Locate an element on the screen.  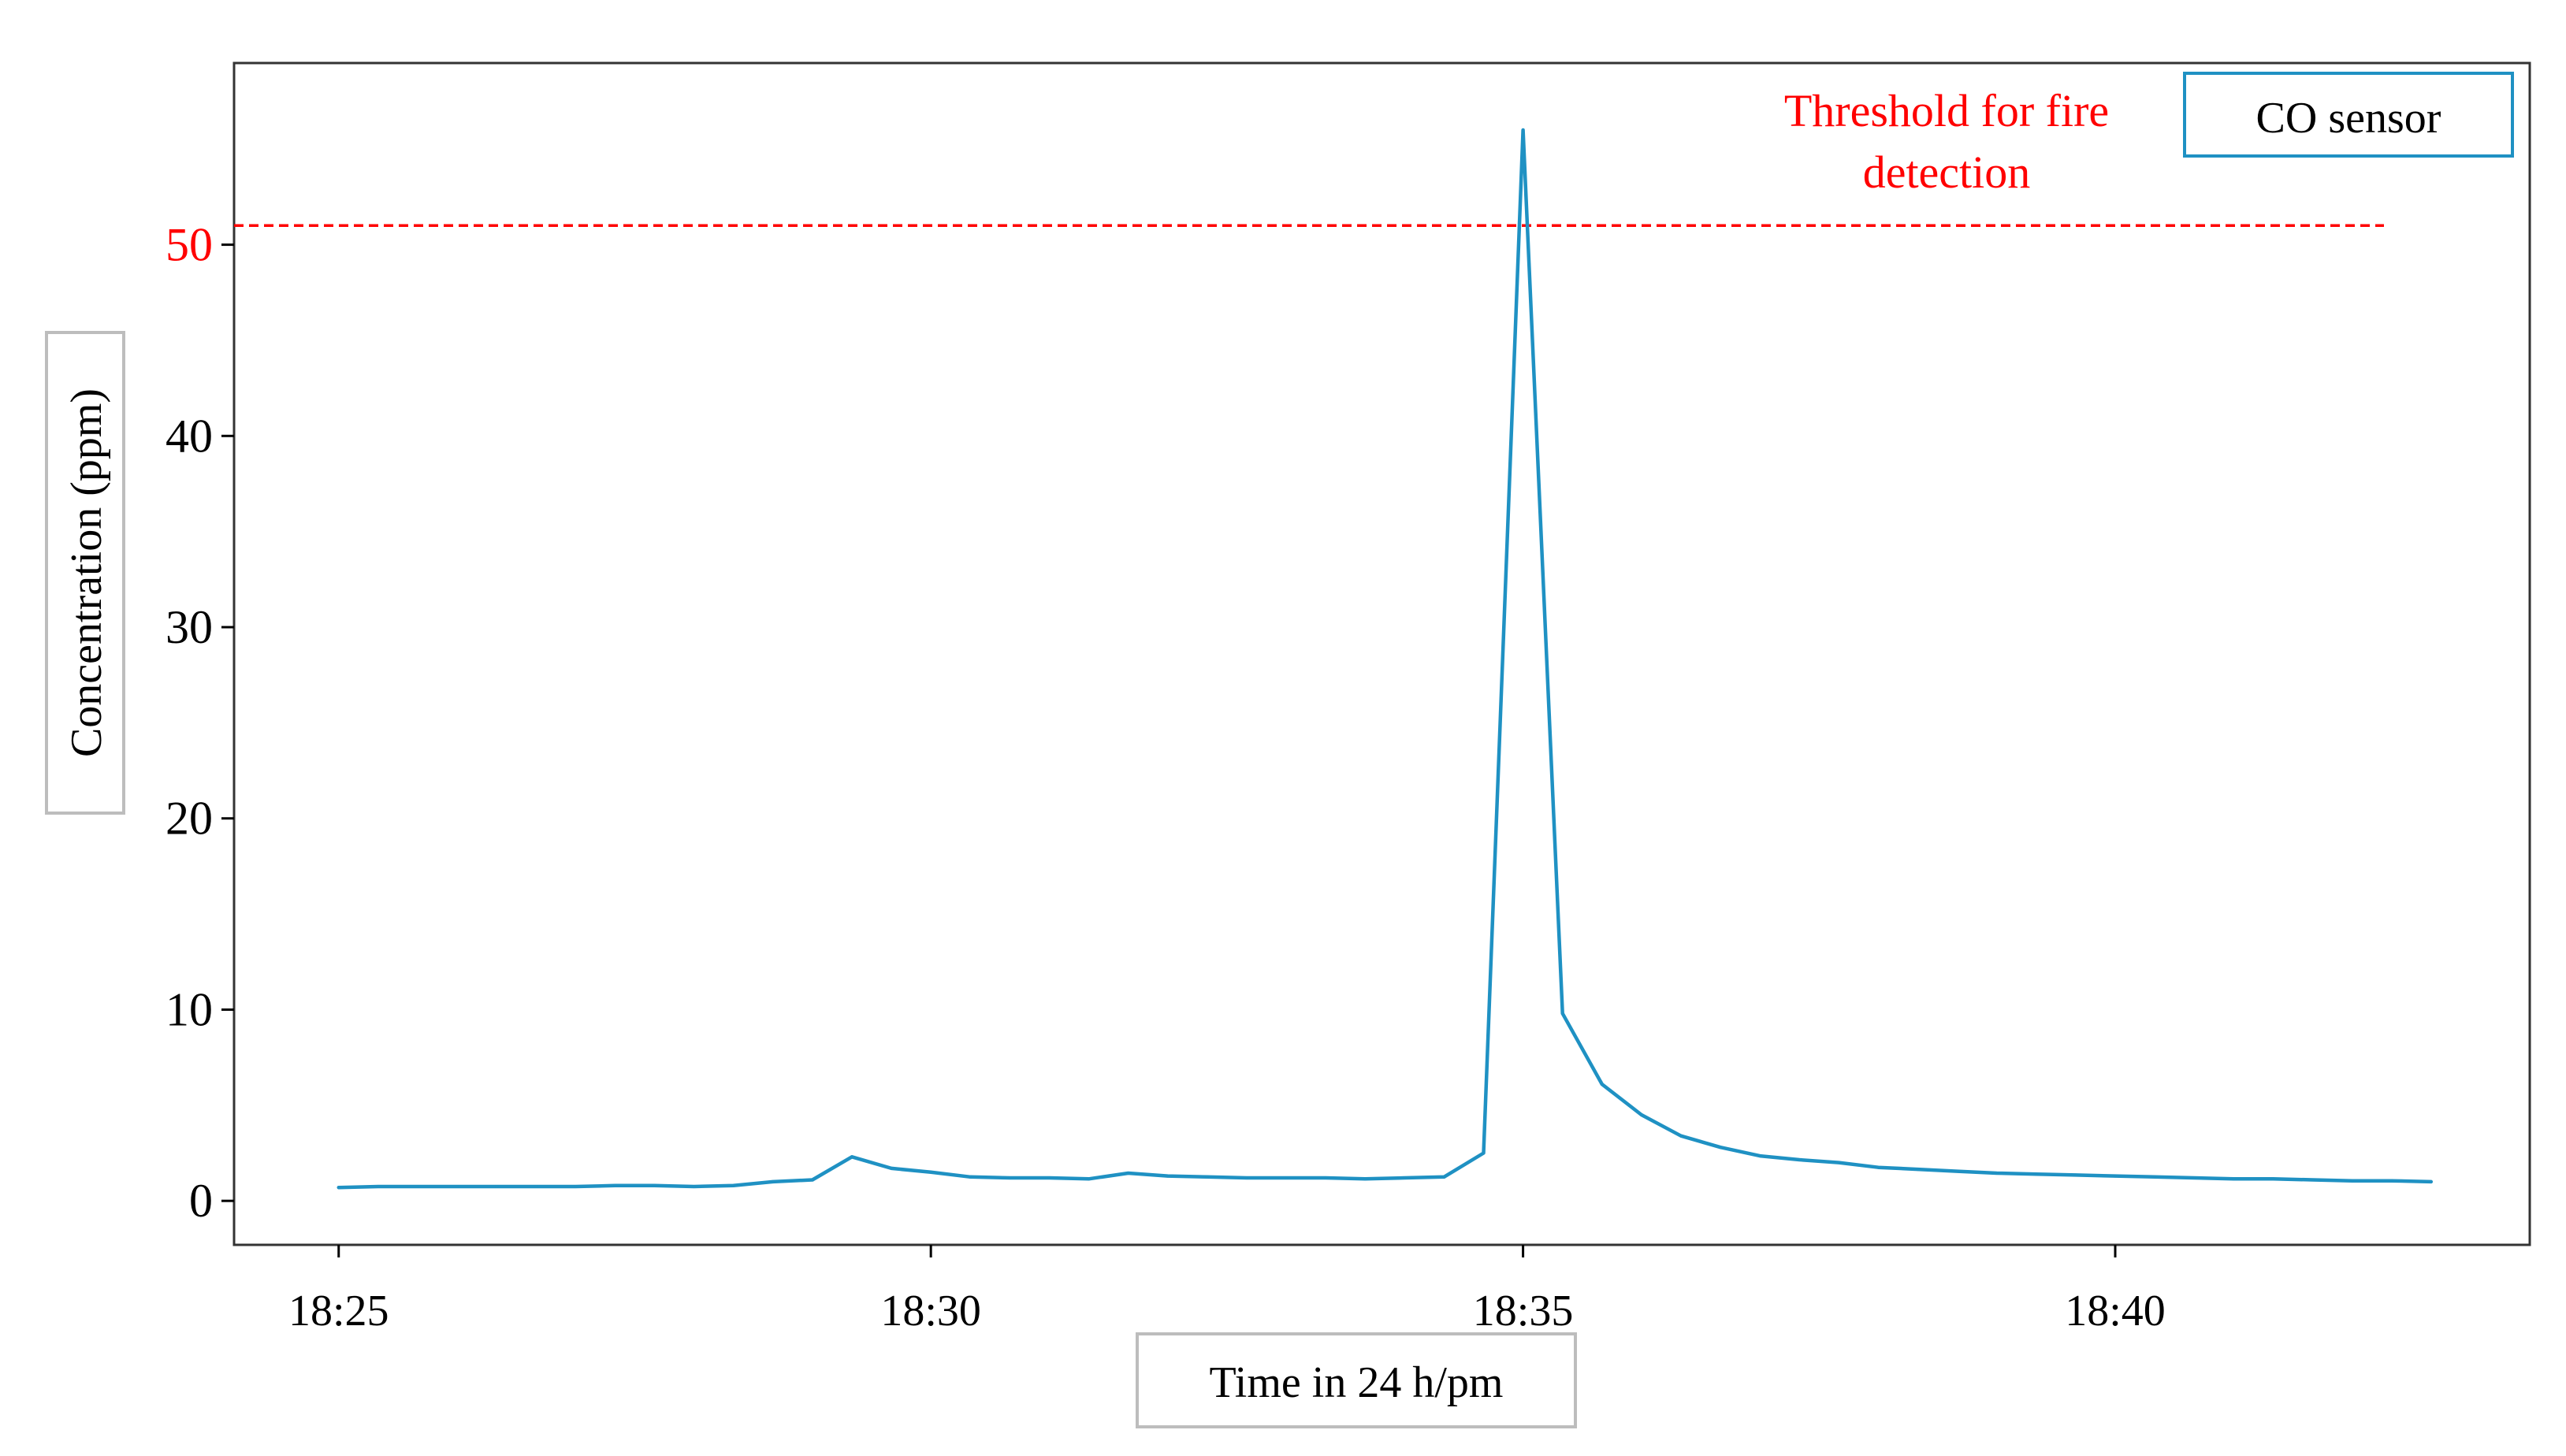
y-tick-label-threshold: 50 is located at coordinates (189, 245).